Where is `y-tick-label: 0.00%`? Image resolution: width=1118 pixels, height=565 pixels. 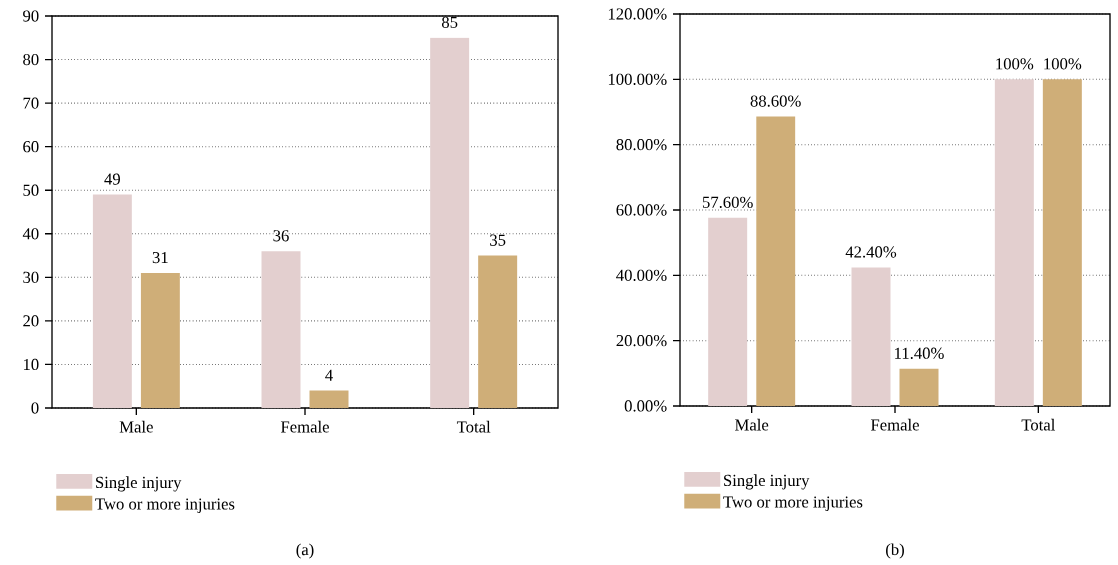
y-tick-label: 0.00% is located at coordinates (645, 406).